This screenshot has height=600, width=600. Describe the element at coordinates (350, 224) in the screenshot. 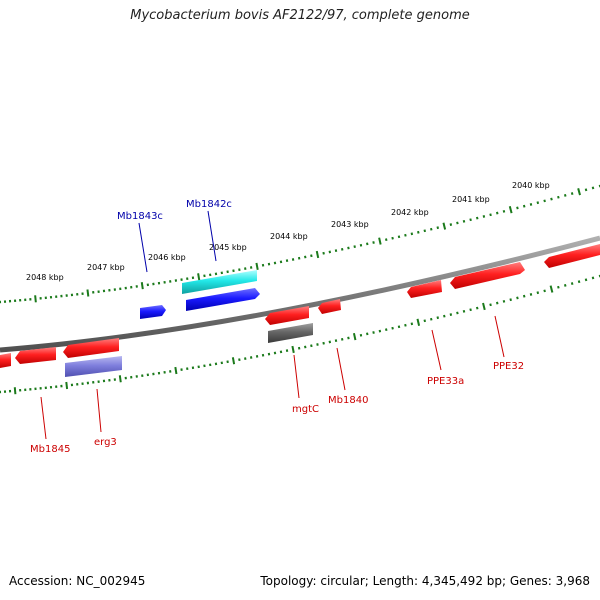

I see `scale-label-2043: 2043 kbp` at that location.